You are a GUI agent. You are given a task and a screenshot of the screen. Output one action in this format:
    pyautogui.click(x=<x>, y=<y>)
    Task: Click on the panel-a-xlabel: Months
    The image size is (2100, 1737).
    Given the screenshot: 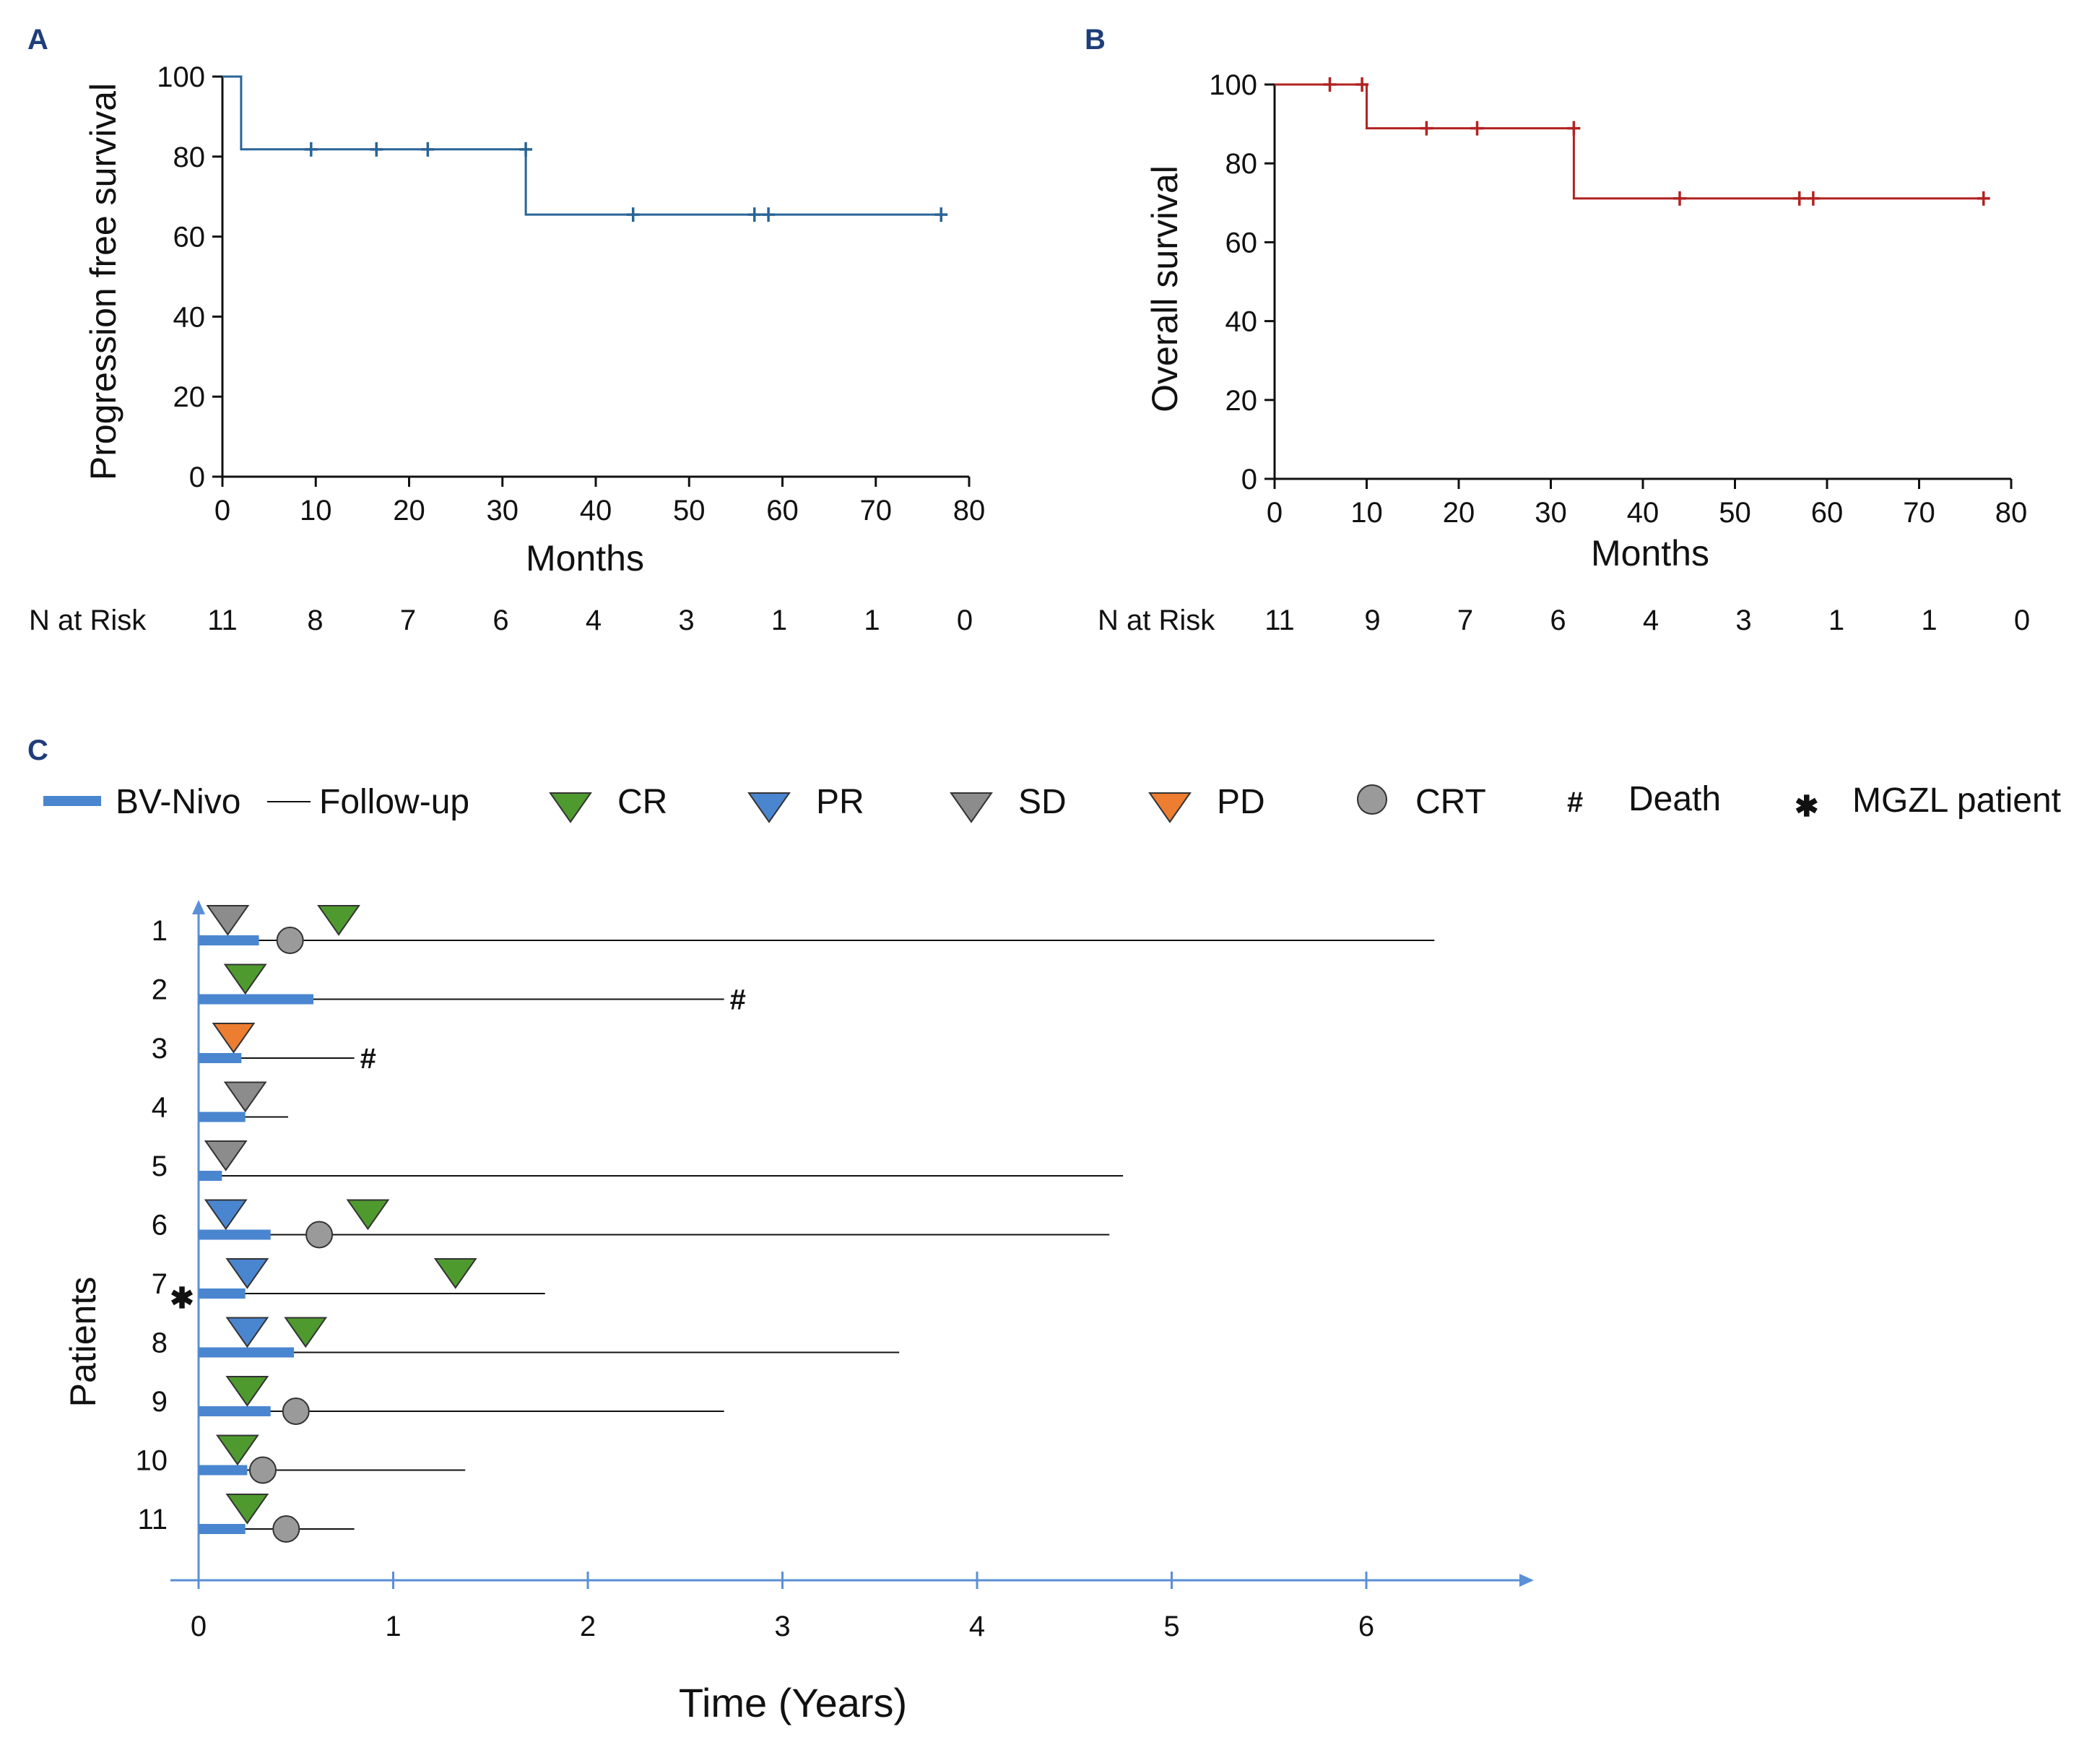 What is the action you would take?
    pyautogui.click(x=585, y=558)
    